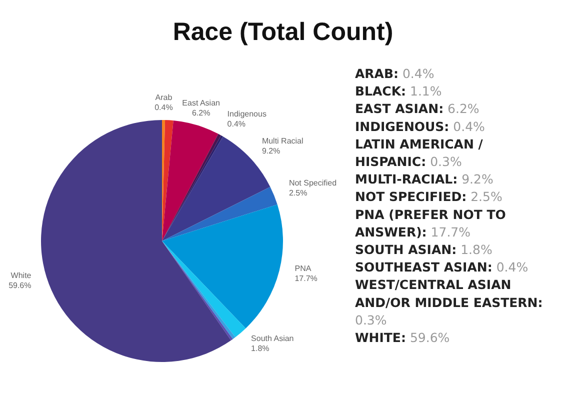 The width and height of the screenshot is (562, 403). I want to click on slice-label: South Asian, so click(272, 339).